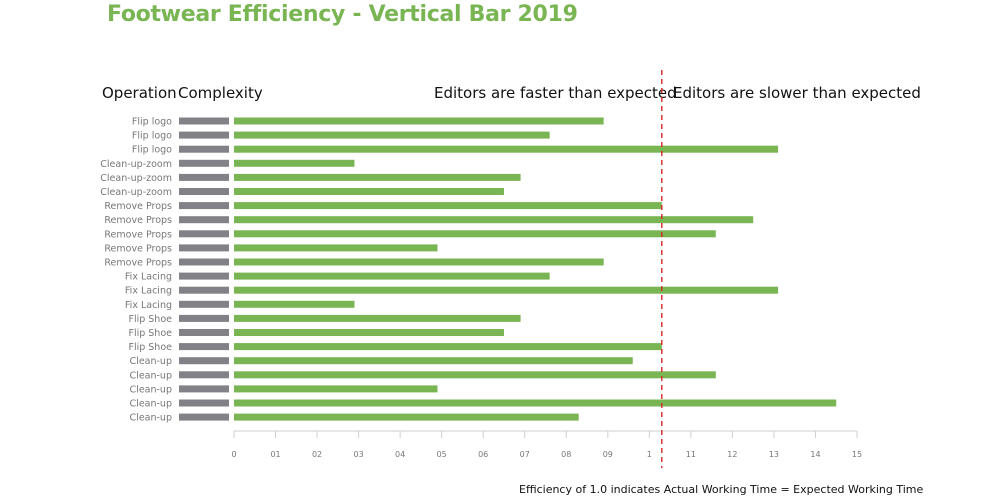 The image size is (1000, 500). I want to click on x-tick-label: 08, so click(566, 454).